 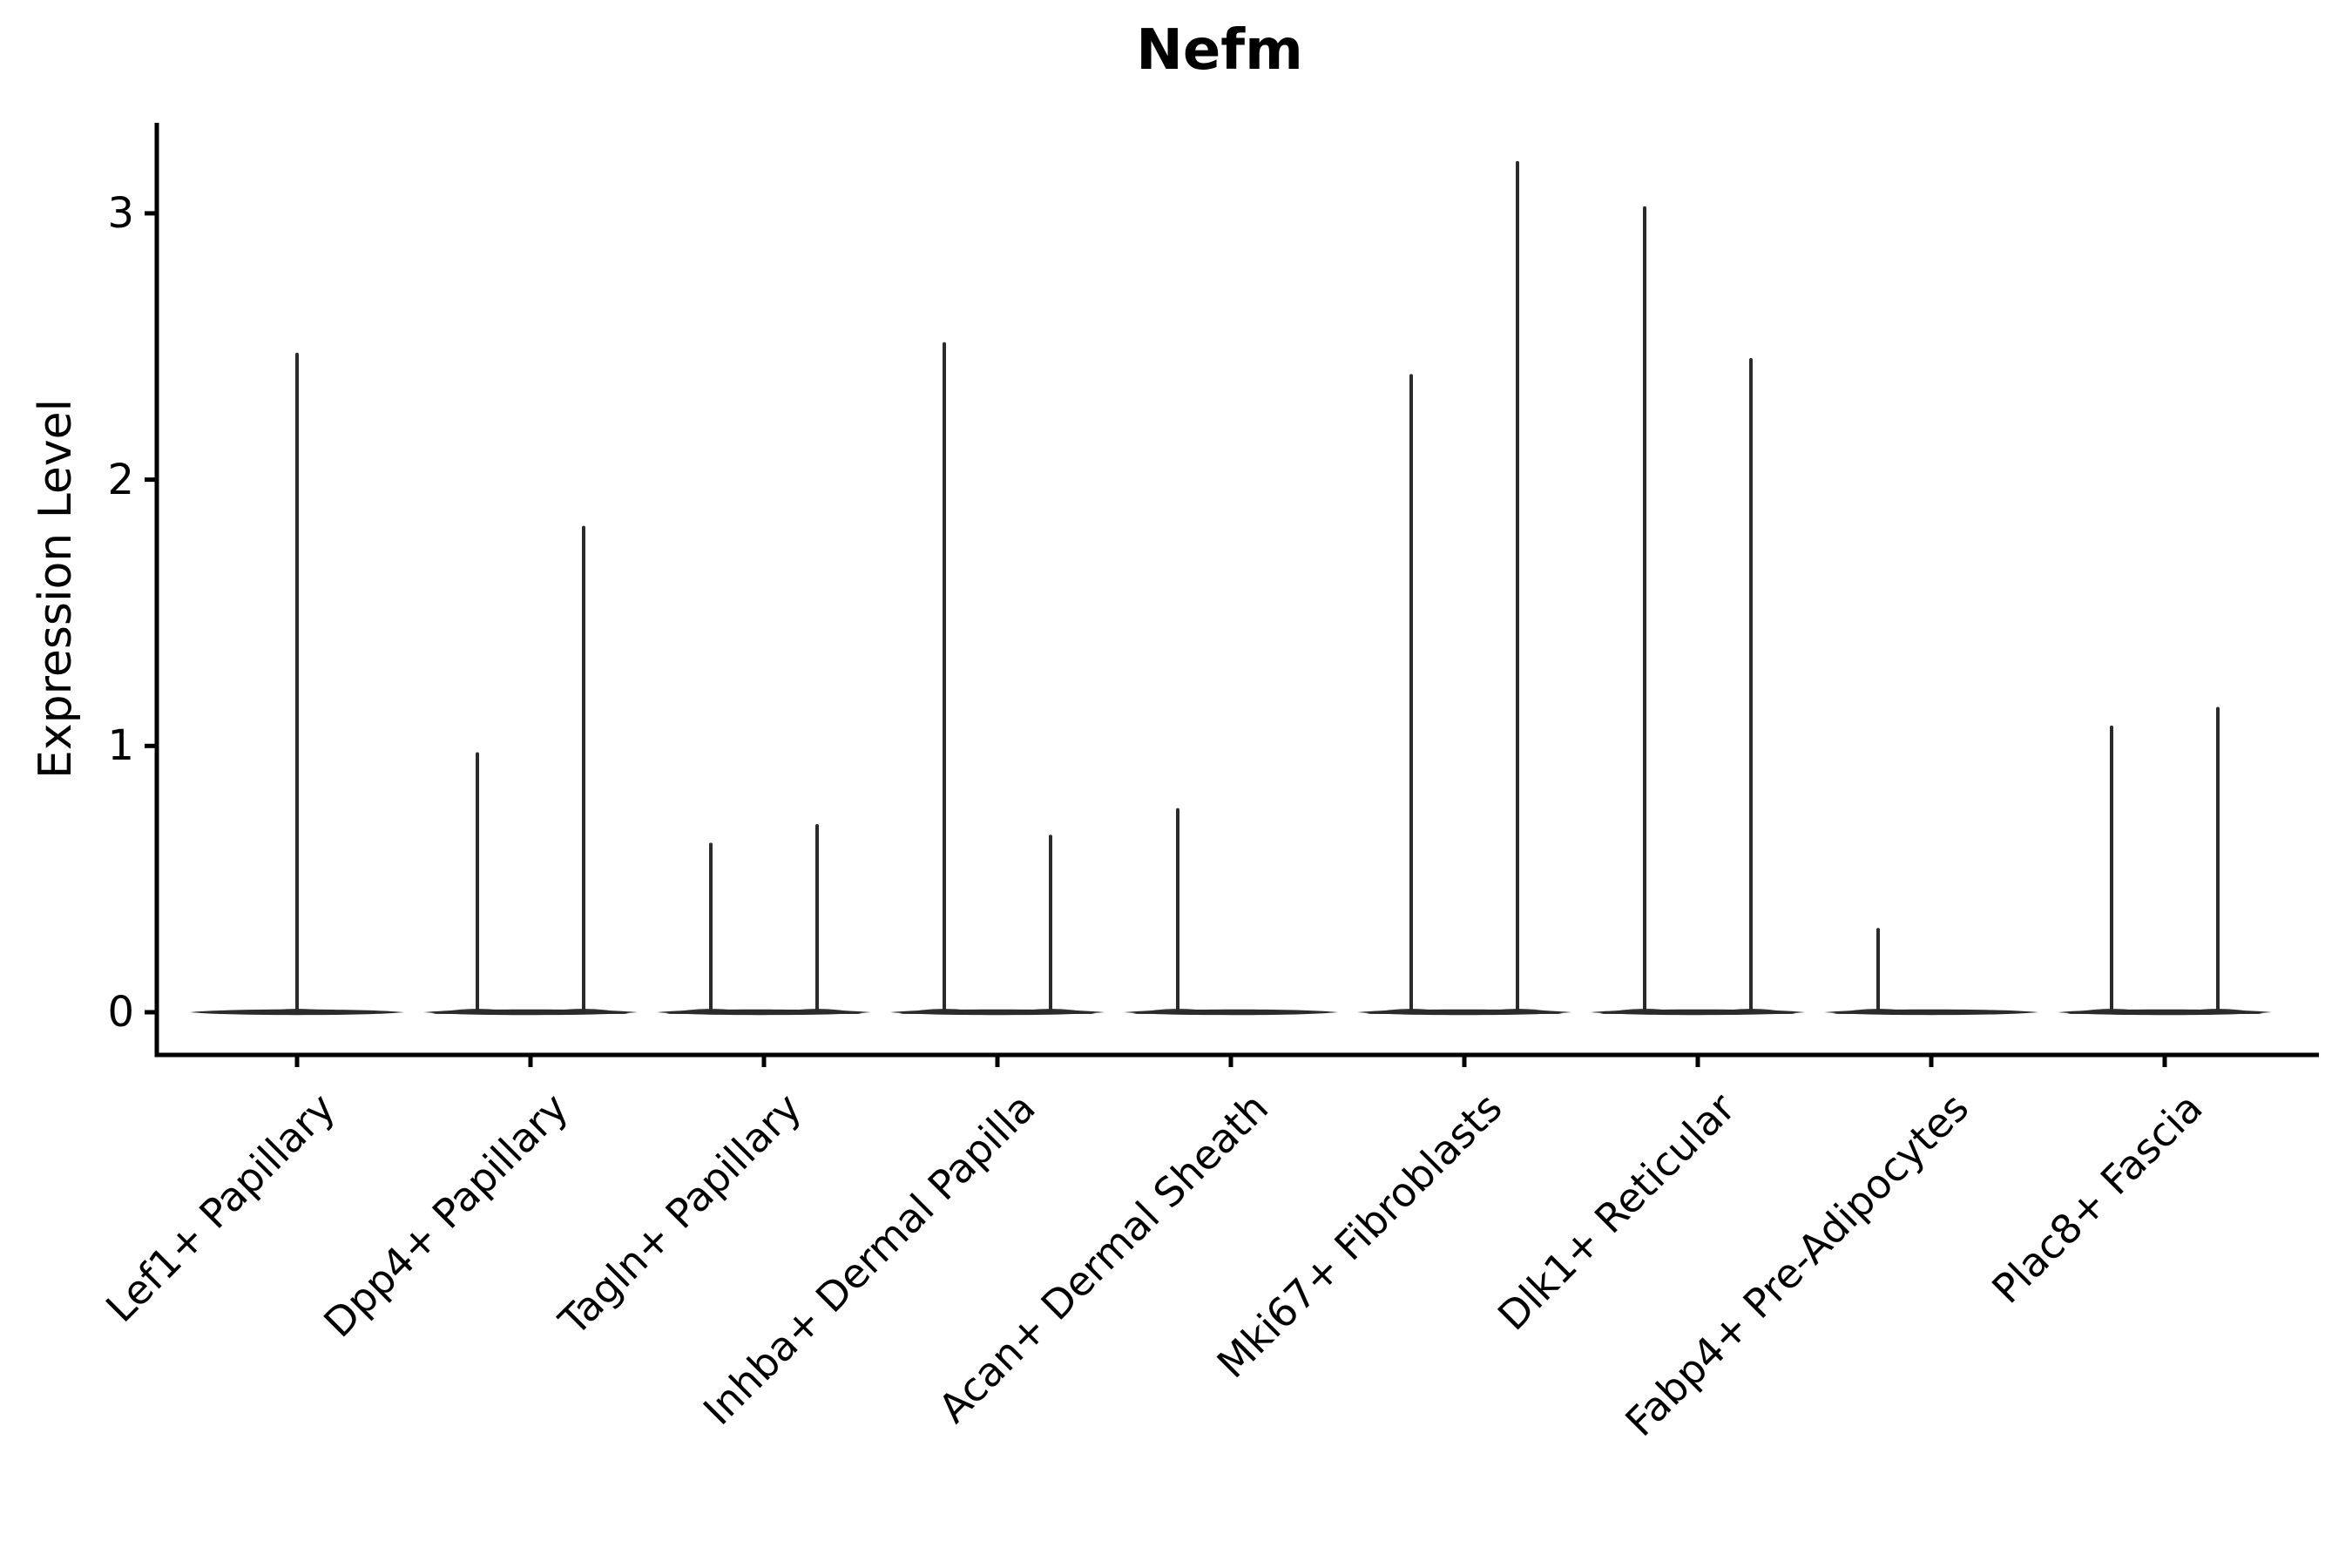 I want to click on y-tick-label: 0, so click(x=120, y=1013).